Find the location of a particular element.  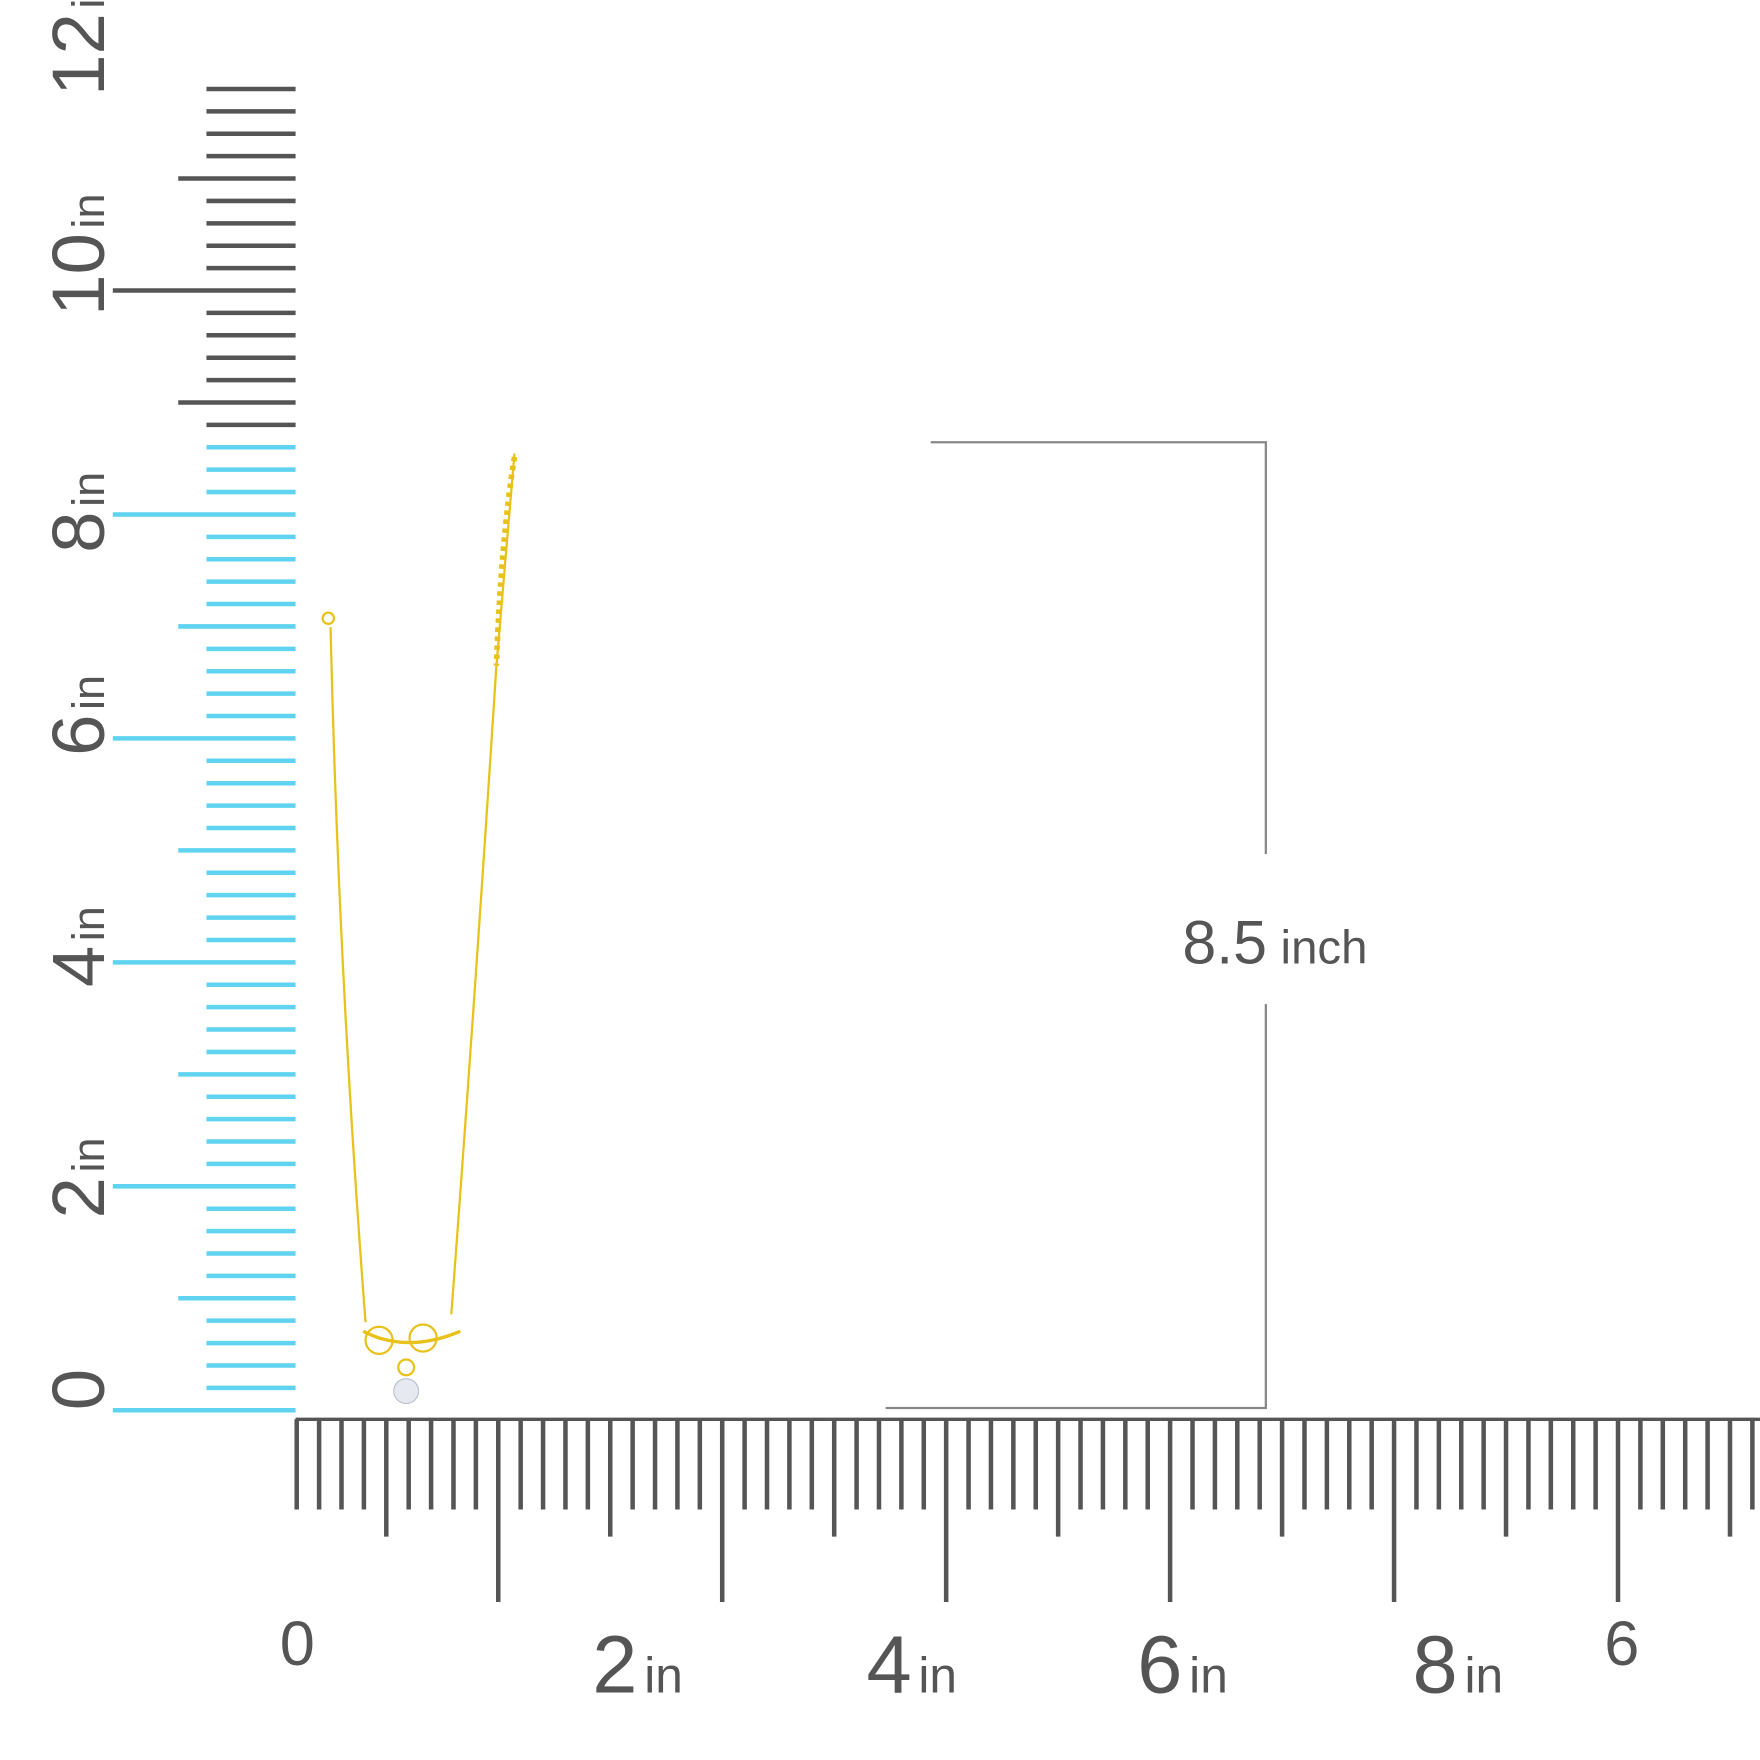

necklace is located at coordinates (419, 915).